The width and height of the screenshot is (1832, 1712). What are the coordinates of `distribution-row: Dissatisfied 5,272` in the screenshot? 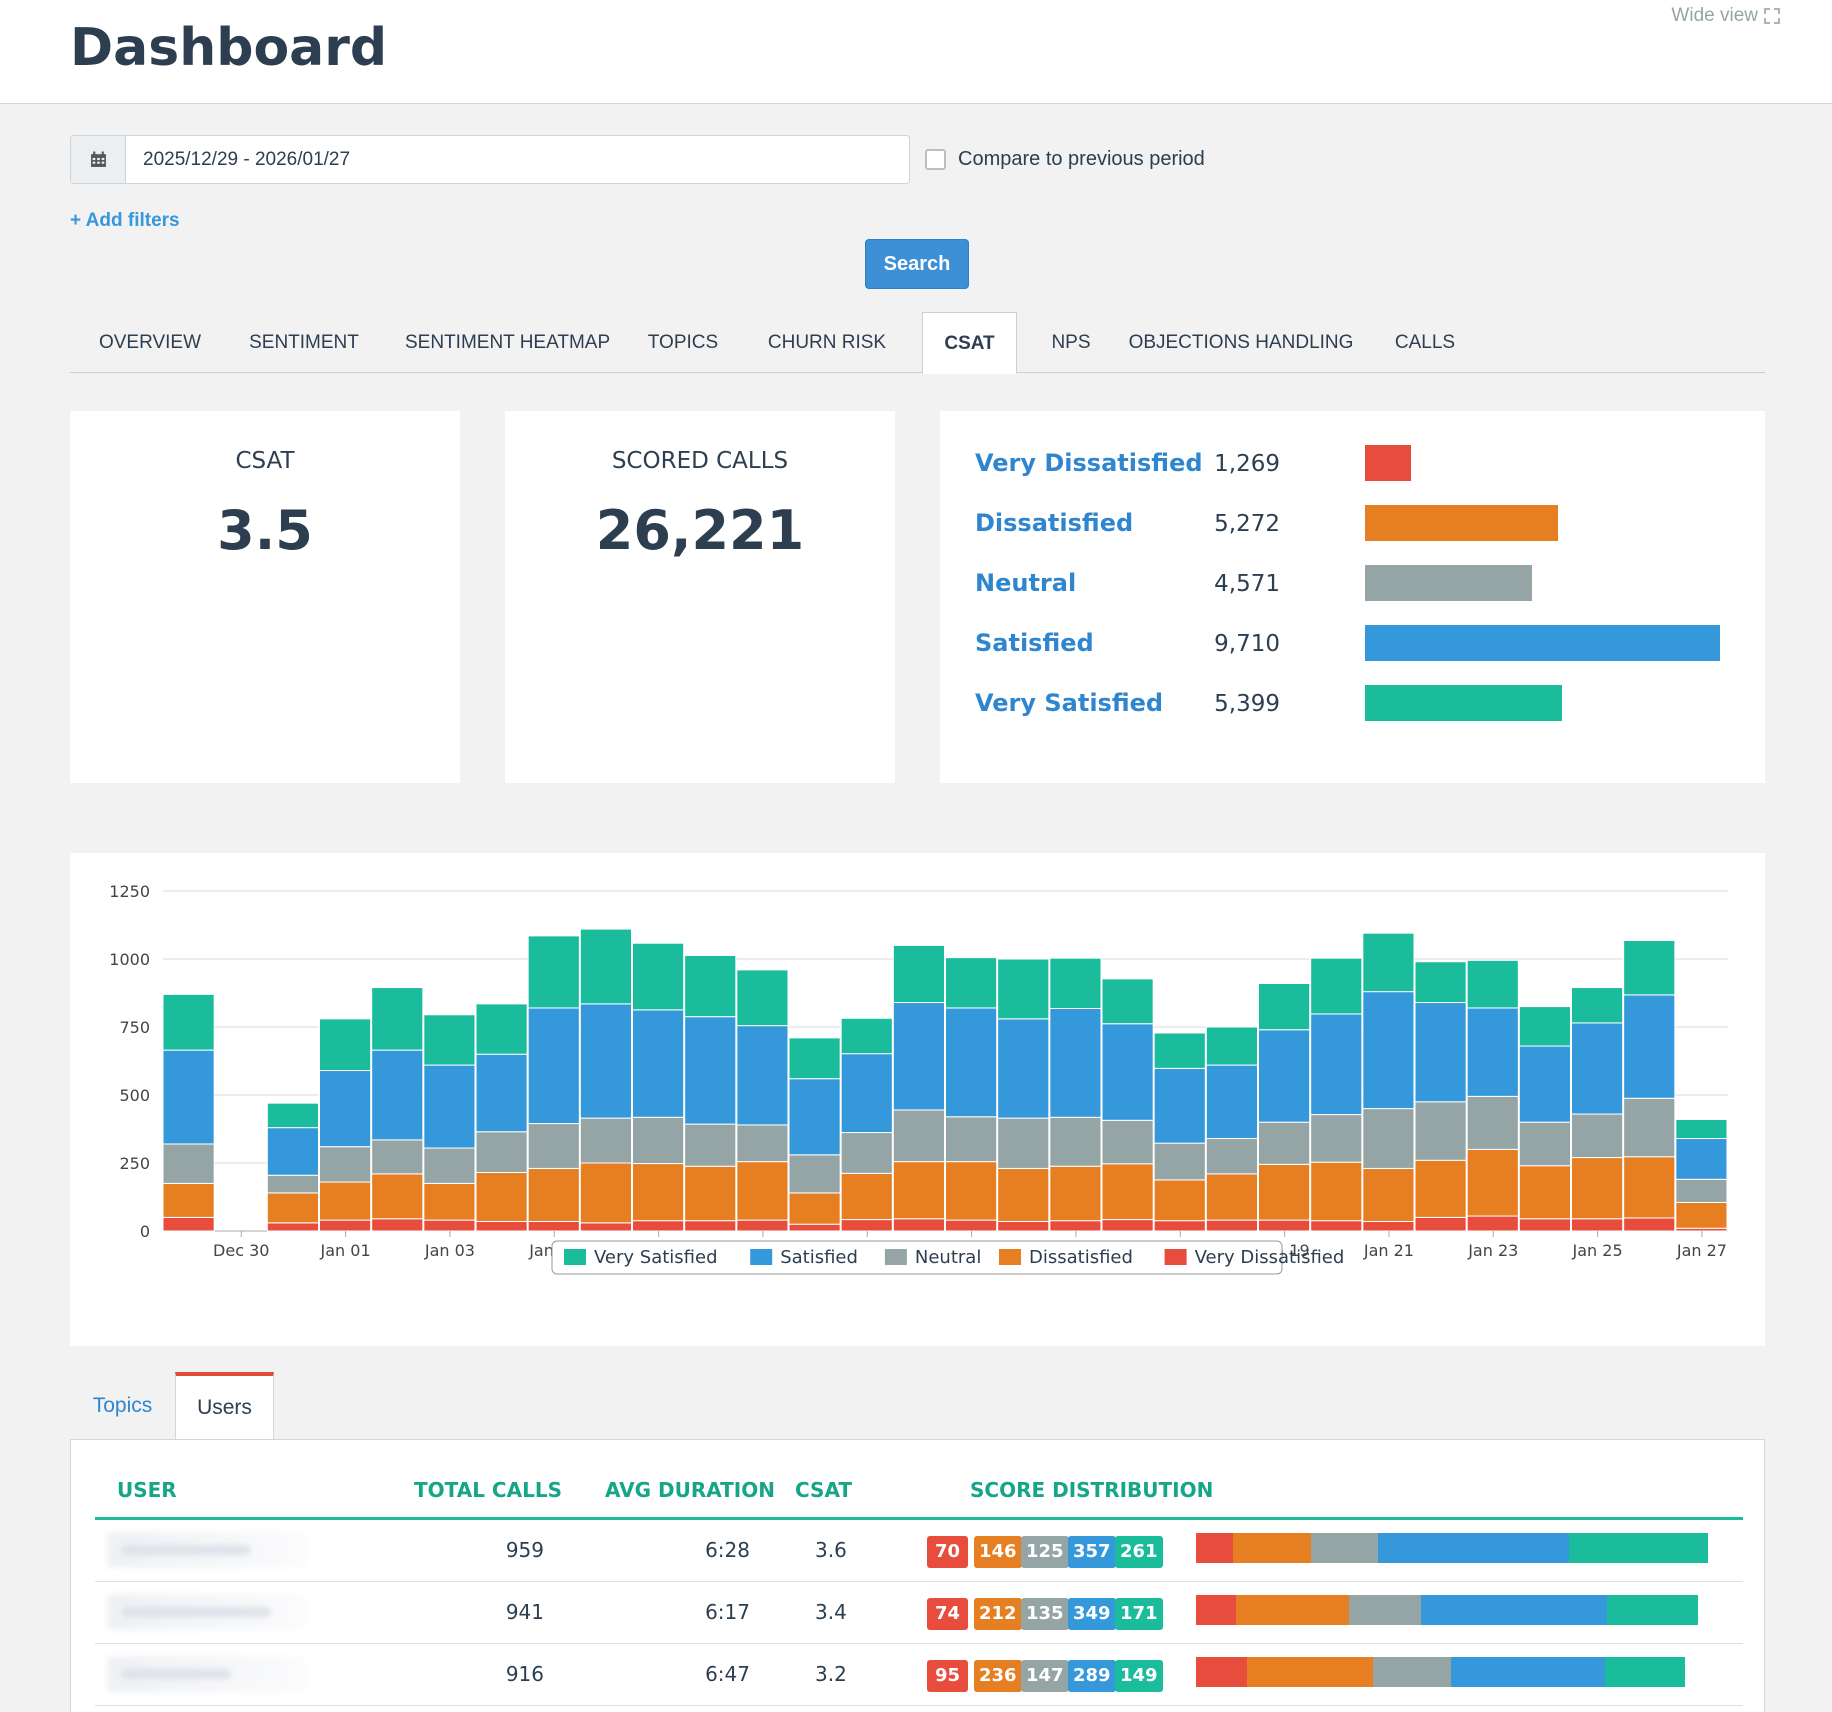 It's located at (1352, 523).